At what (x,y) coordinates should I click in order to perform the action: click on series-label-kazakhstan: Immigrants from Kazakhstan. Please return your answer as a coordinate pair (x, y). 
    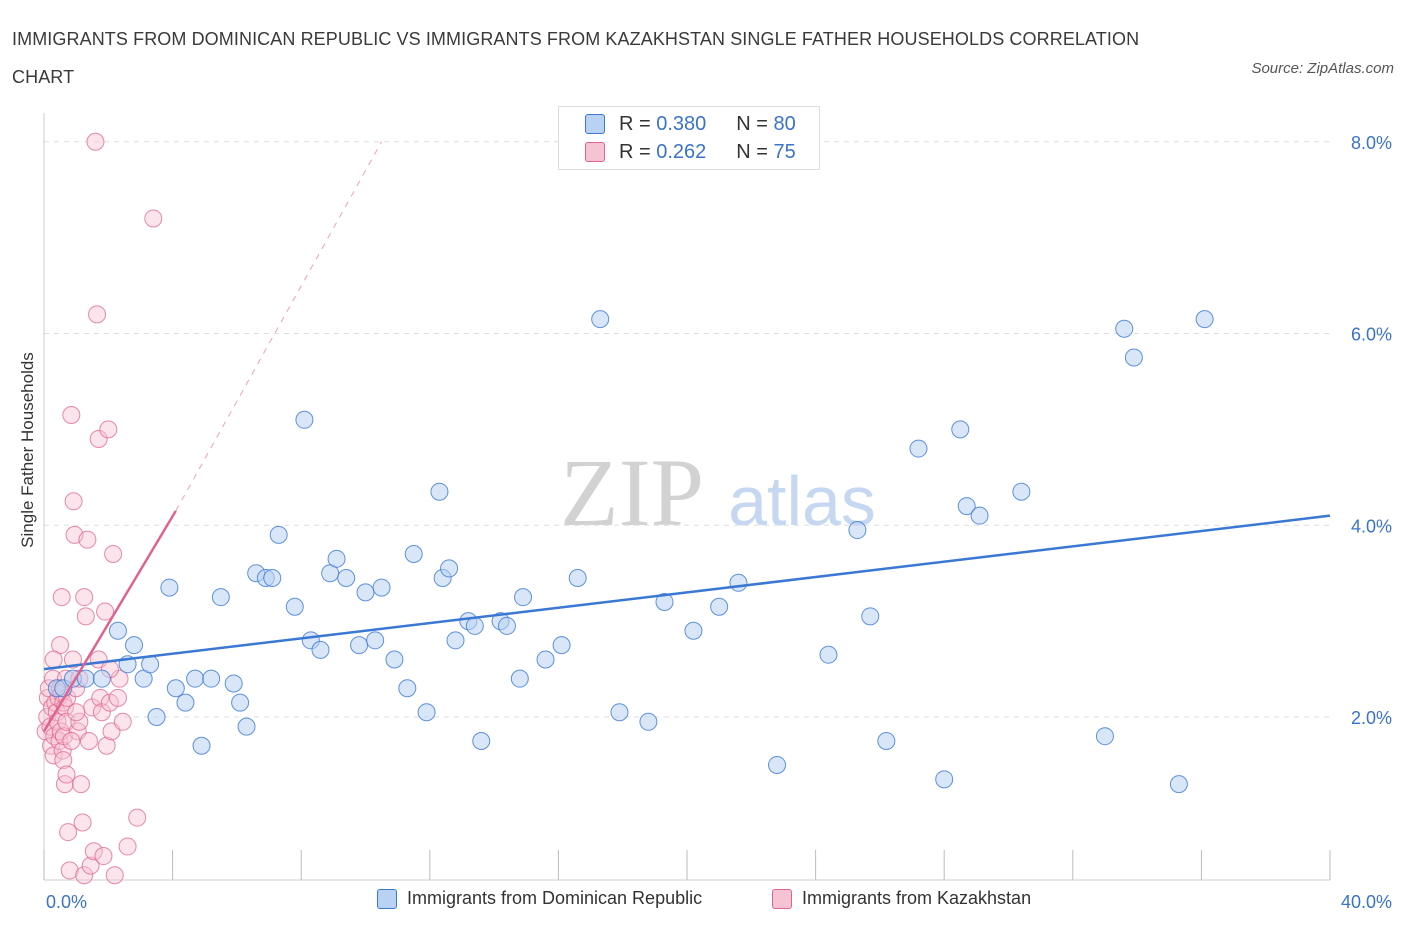
    Looking at the image, I should click on (917, 898).